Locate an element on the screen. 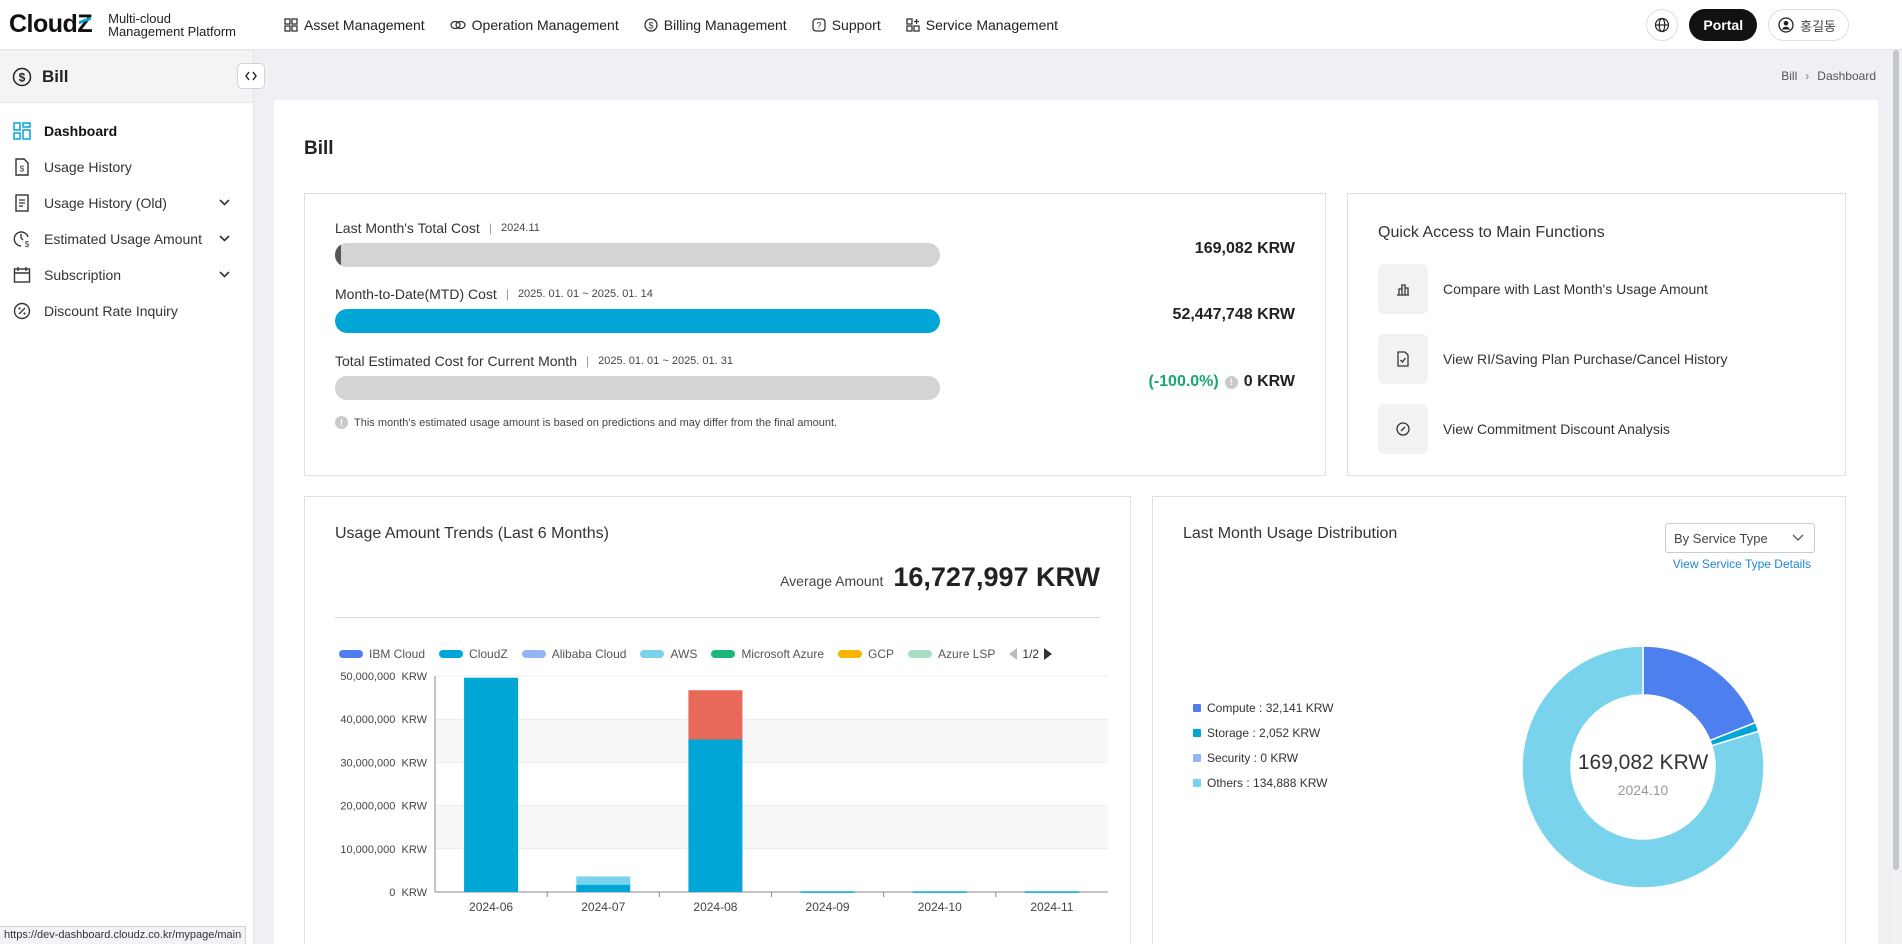 This screenshot has height=944, width=1902. legend-label: Storage : 2,052 KRW is located at coordinates (1264, 732).